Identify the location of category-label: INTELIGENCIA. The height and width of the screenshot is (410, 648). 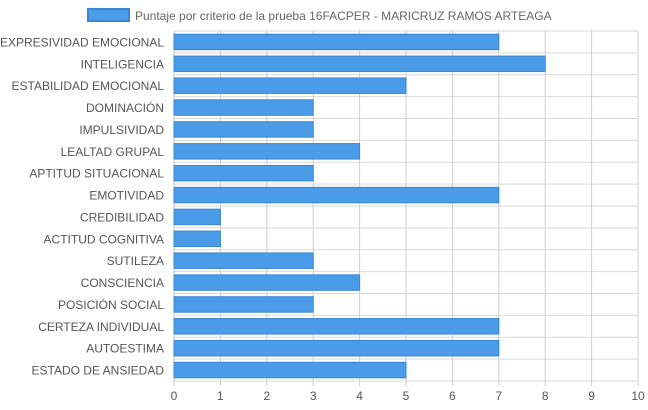
(122, 64).